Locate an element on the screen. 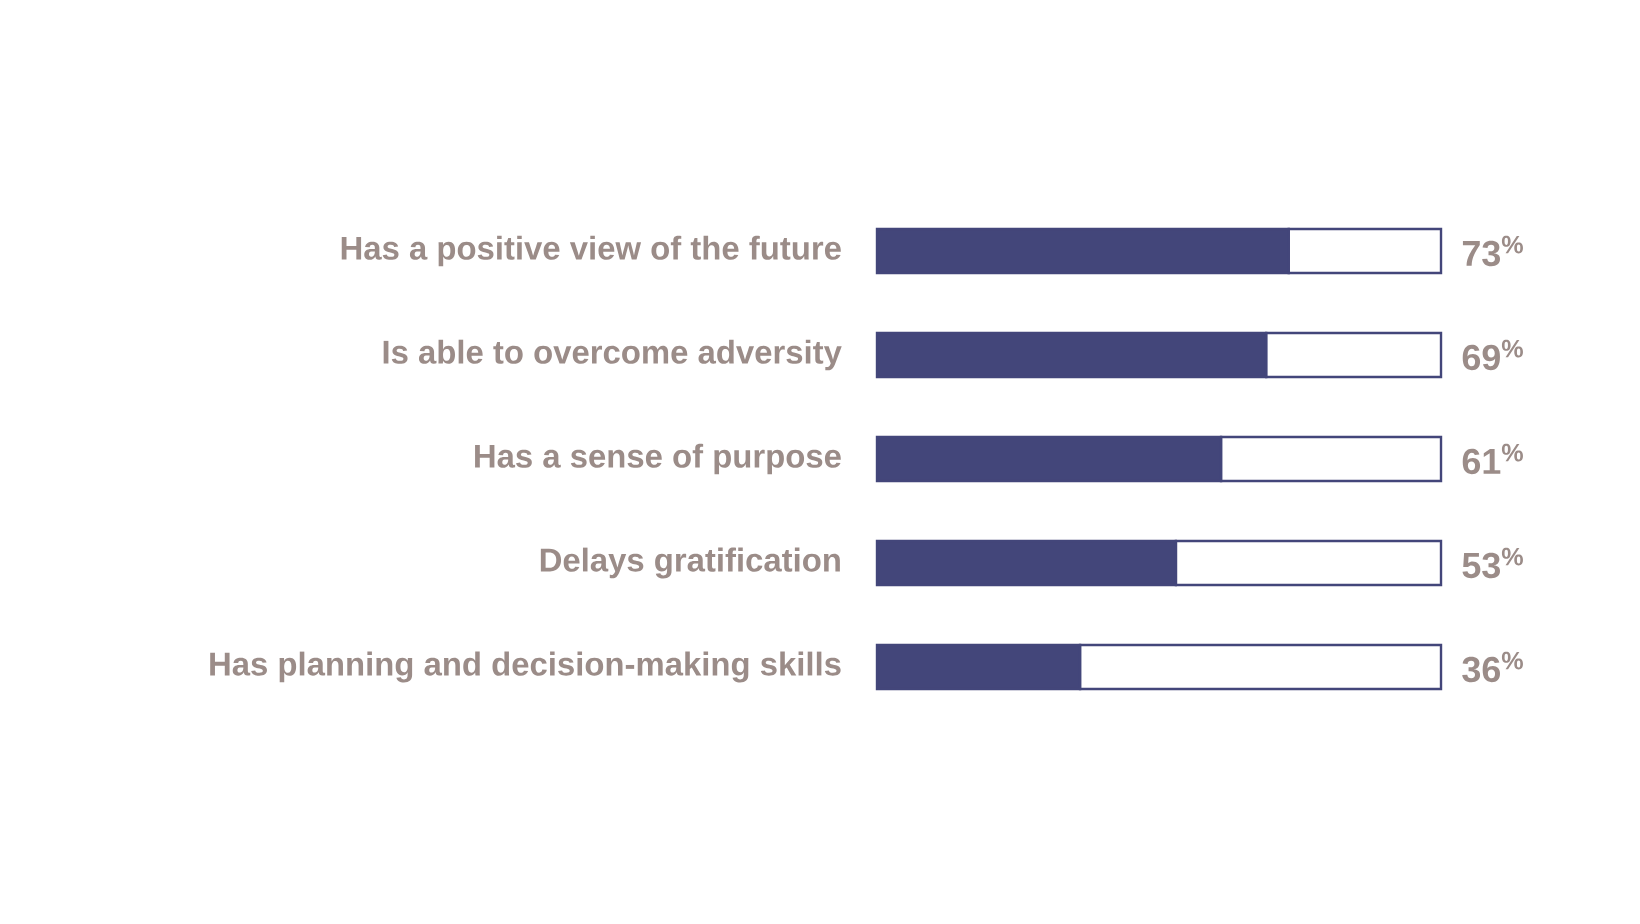 The width and height of the screenshot is (1640, 924). y-tick-label: Delays gratification is located at coordinates (690, 563).